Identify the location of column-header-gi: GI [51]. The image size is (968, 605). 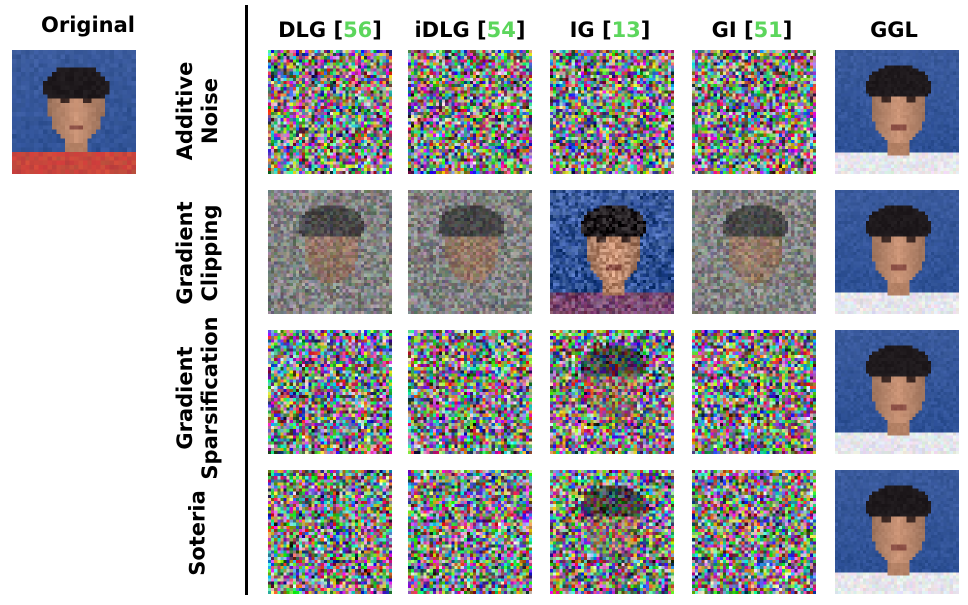
(752, 30).